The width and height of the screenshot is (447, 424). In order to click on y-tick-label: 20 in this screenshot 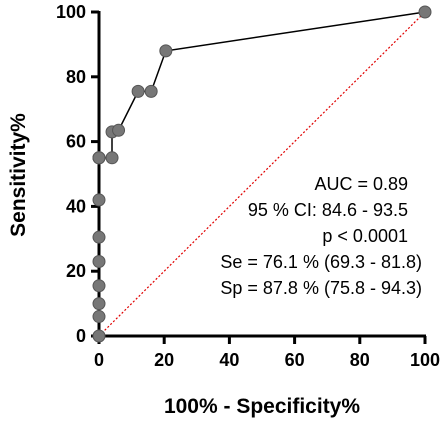, I will do `click(76, 271)`.